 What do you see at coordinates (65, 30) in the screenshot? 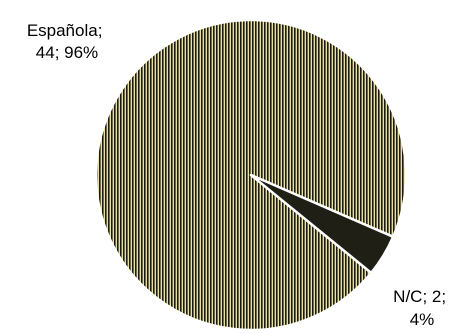
I see `data-label-espanola-line1: Española;` at bounding box center [65, 30].